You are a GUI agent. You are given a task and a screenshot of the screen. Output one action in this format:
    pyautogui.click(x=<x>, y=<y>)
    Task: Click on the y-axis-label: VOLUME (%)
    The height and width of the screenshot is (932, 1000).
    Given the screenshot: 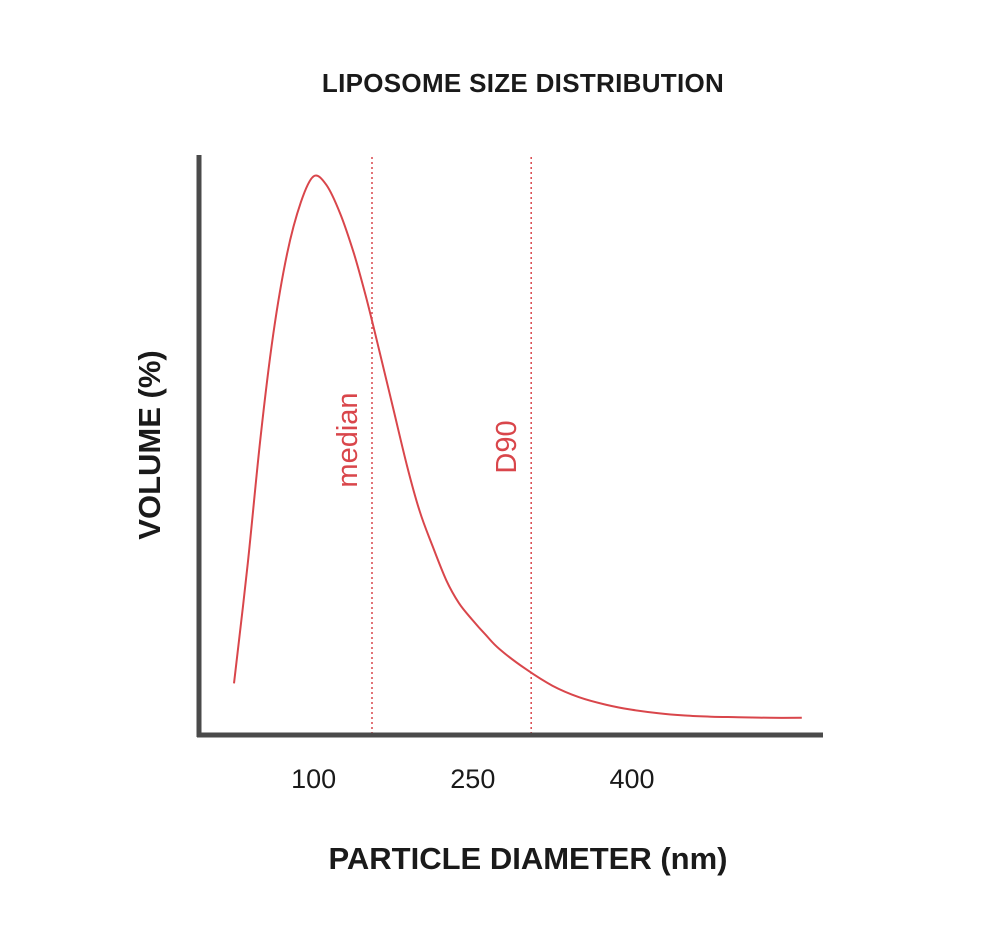 What is the action you would take?
    pyautogui.click(x=149, y=444)
    